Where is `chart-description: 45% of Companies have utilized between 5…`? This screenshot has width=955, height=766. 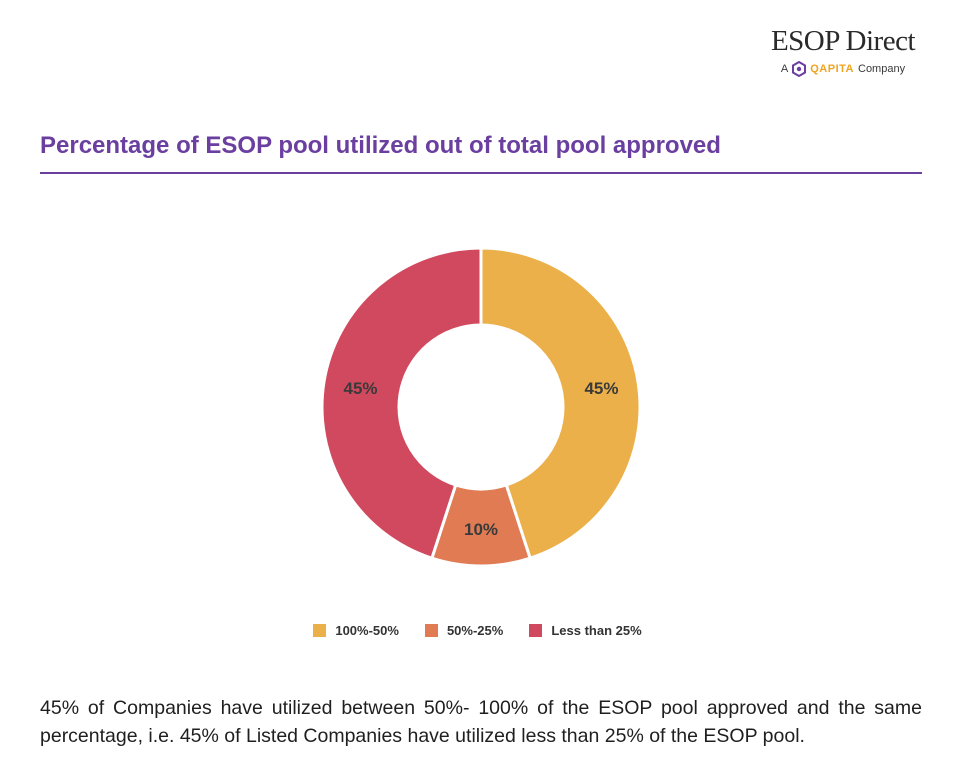 chart-description: 45% of Companies have utilized between 5… is located at coordinates (481, 722).